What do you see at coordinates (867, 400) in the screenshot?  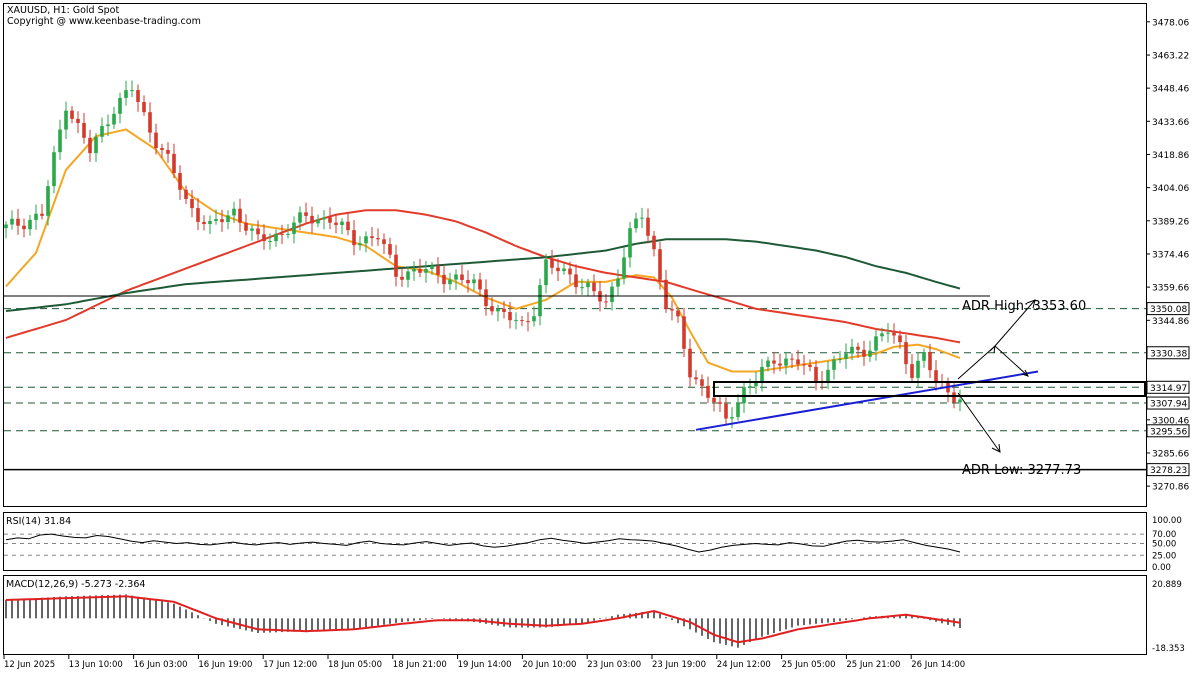 I see `rising-trendline` at bounding box center [867, 400].